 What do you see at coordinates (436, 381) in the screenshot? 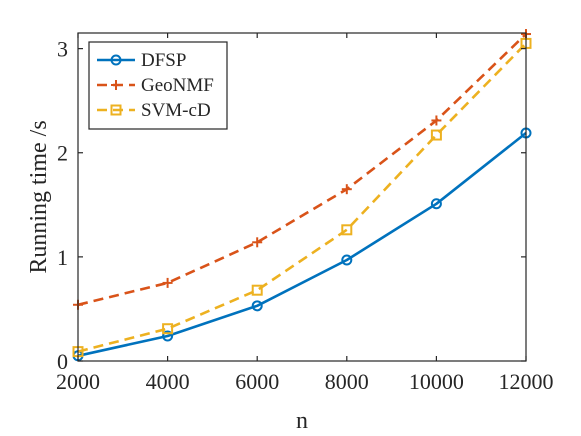
I see `x-tick-label: 10000` at bounding box center [436, 381].